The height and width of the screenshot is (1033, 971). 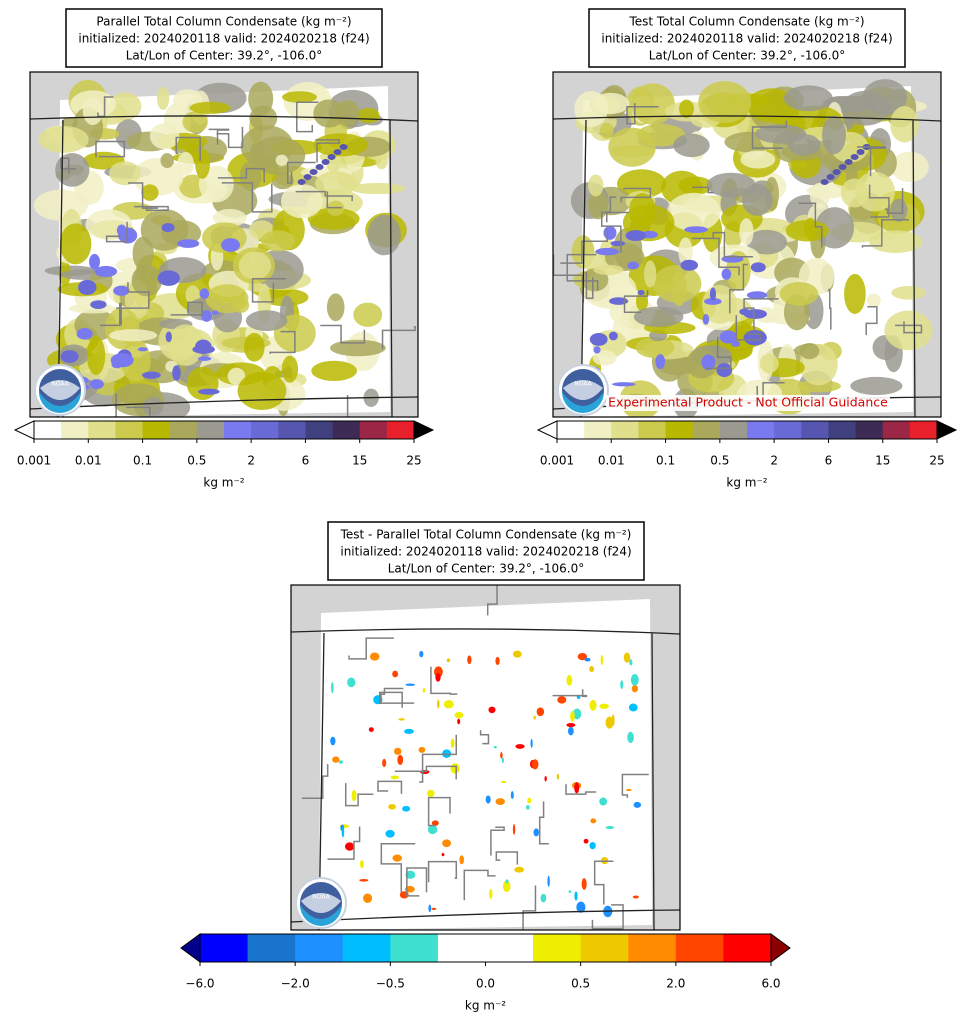 What do you see at coordinates (359, 461) in the screenshot?
I see `colorbar-tick-label: 15` at bounding box center [359, 461].